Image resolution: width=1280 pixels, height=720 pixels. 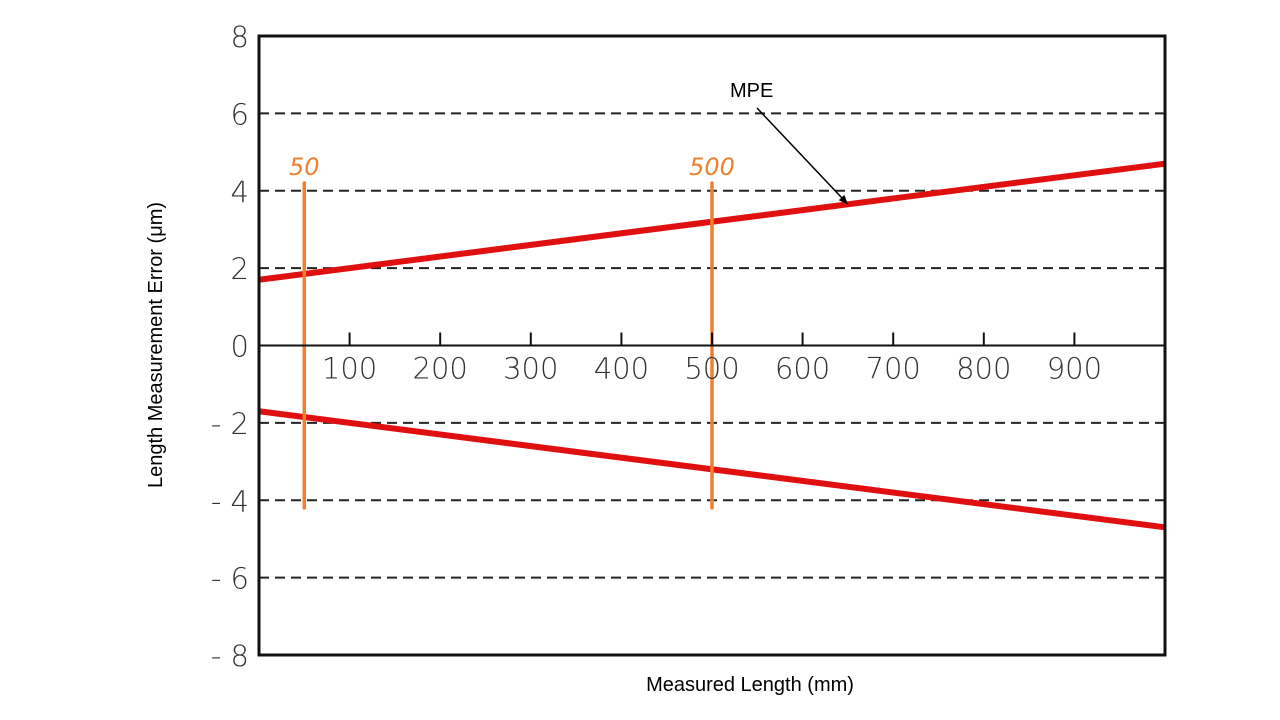 I want to click on y-tick-label: 0, so click(x=240, y=347).